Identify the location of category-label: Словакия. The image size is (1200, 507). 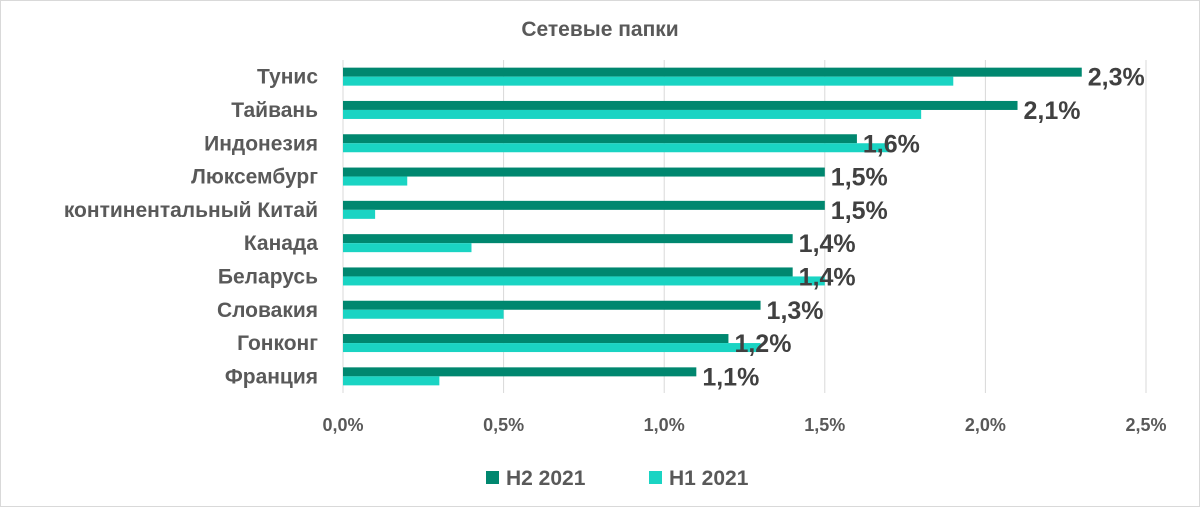
(267, 310).